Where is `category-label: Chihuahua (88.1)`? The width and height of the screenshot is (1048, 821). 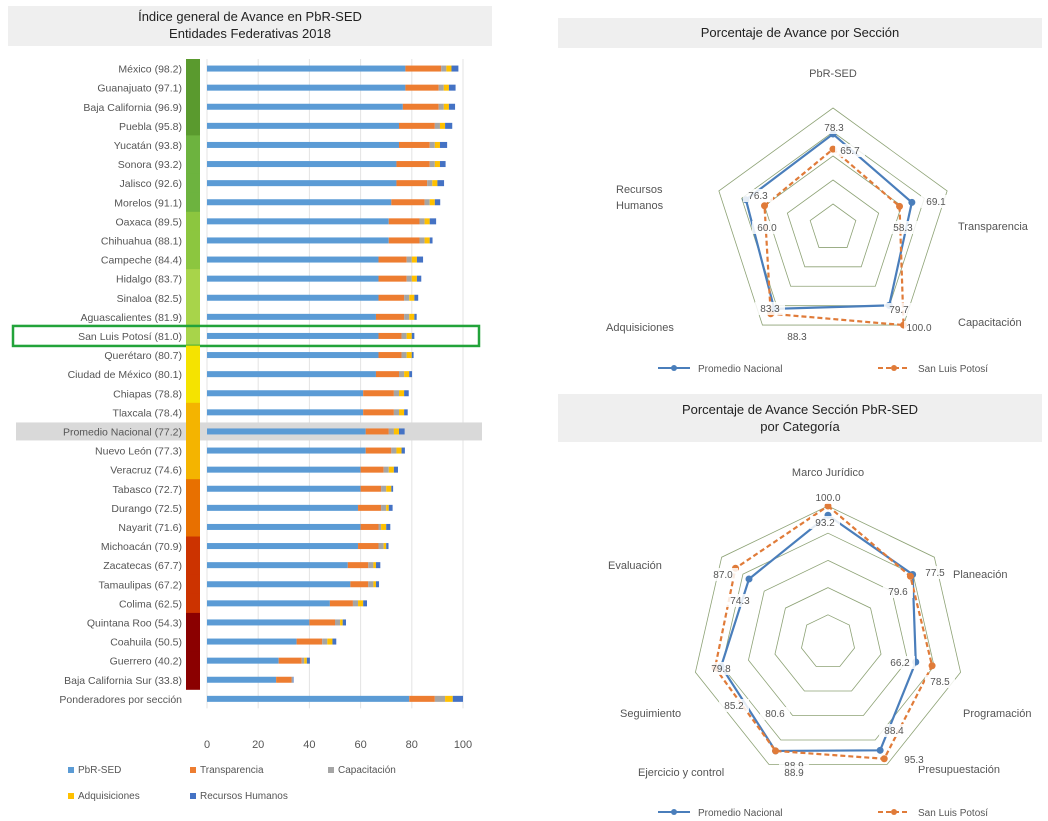
category-label: Chihuahua (88.1) is located at coordinates (141, 241).